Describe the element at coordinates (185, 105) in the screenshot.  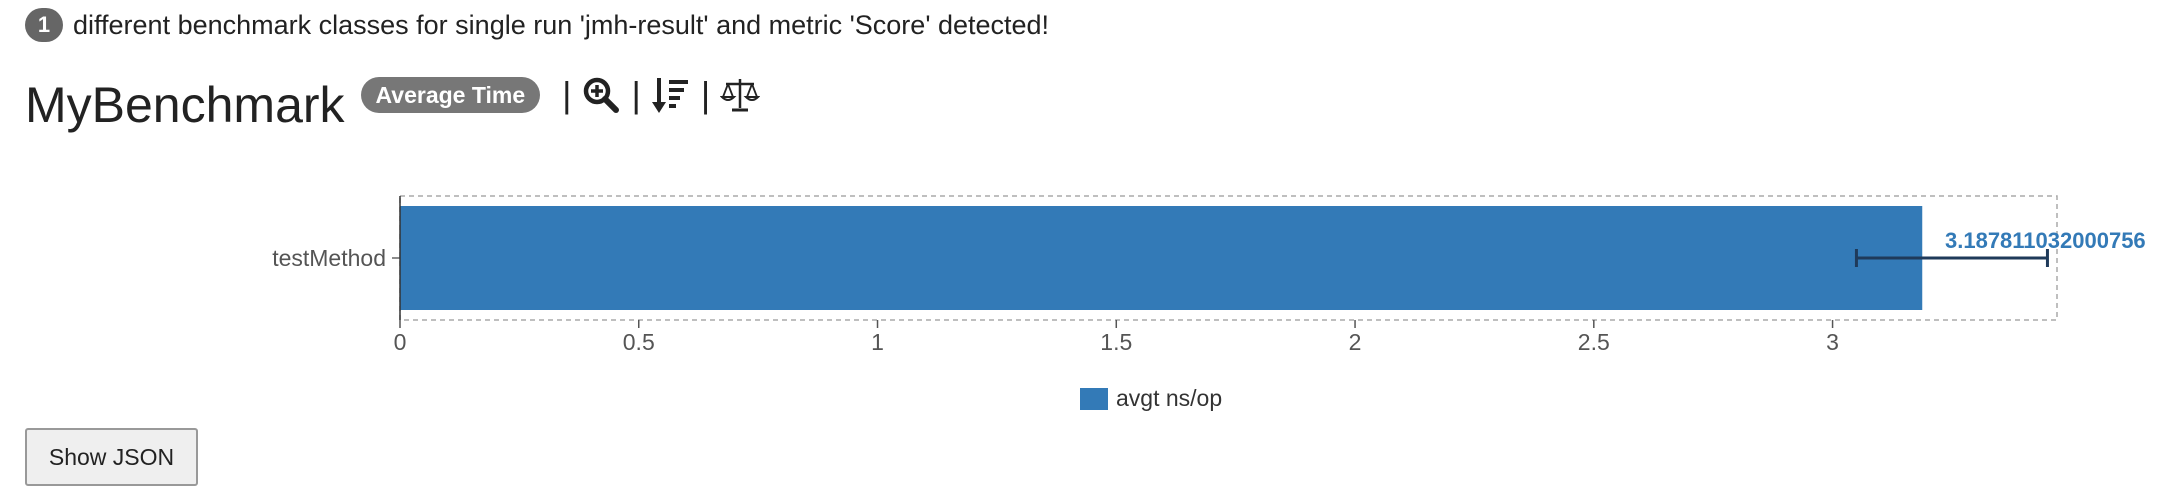
I see `benchmark-title: MyBenchmark` at that location.